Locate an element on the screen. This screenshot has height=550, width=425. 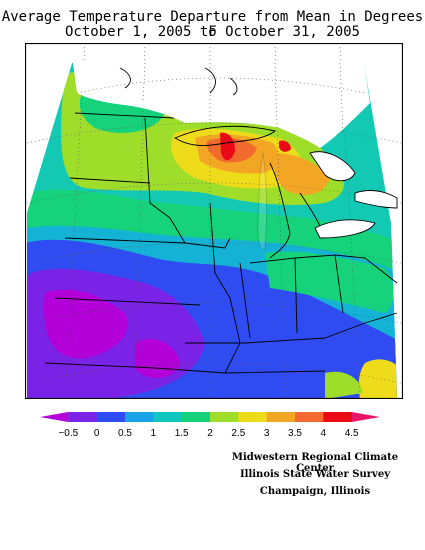
credit-line2: Illinois State Water Survey is located at coordinates (315, 474).